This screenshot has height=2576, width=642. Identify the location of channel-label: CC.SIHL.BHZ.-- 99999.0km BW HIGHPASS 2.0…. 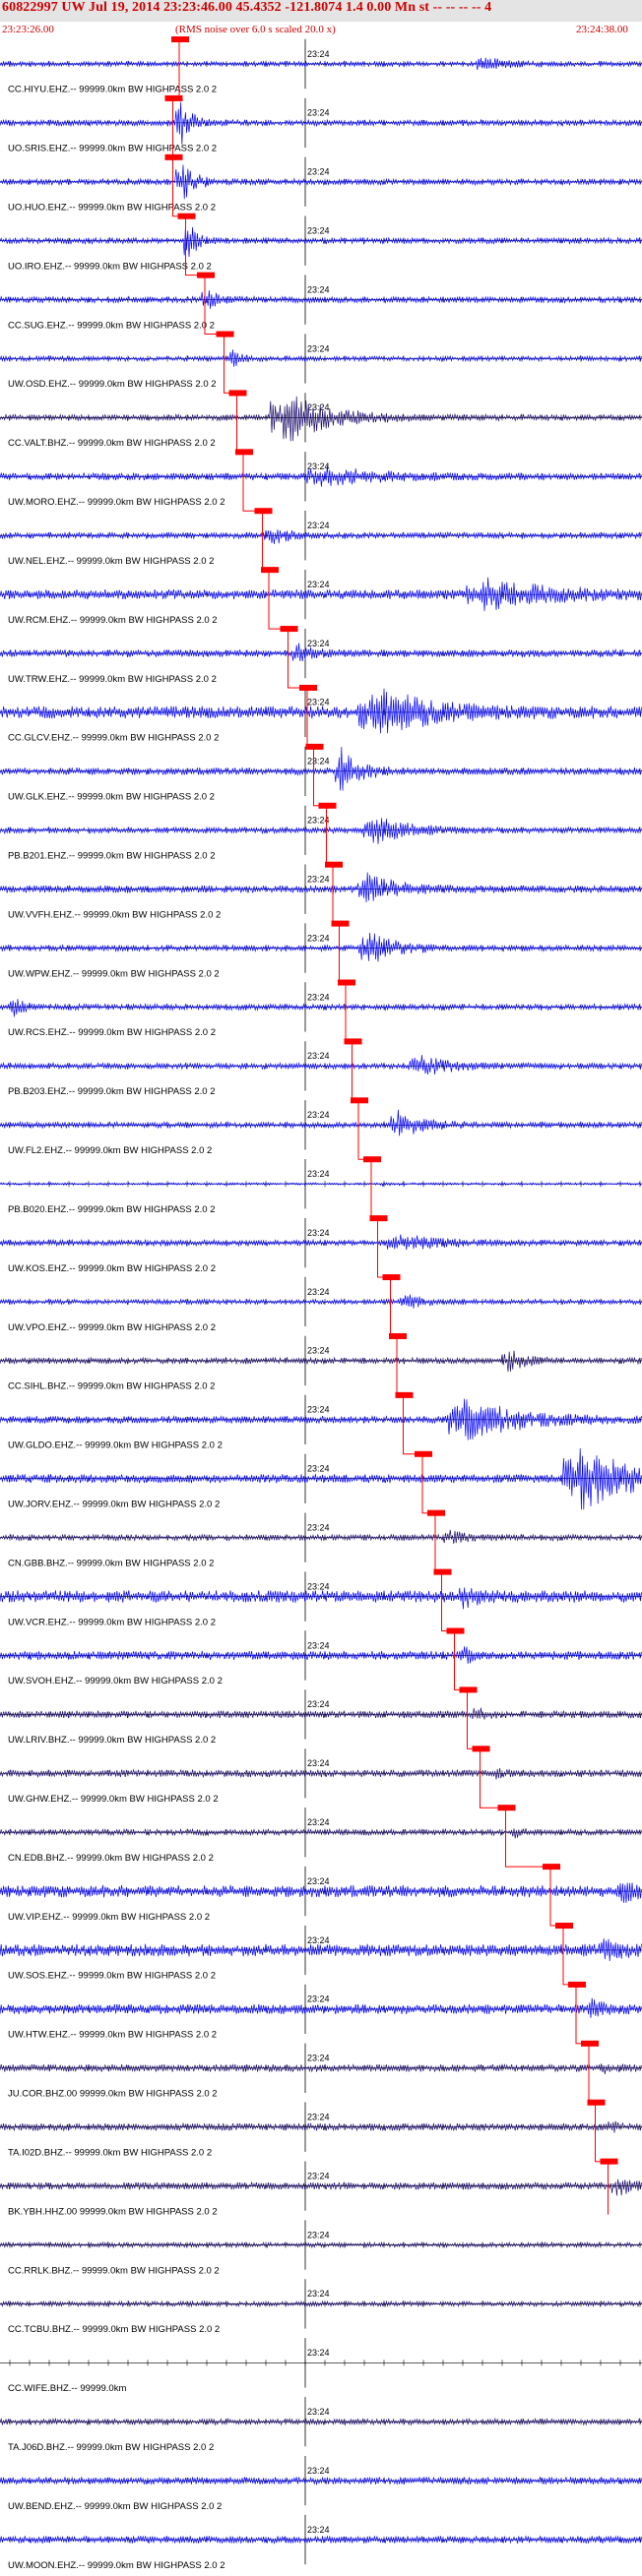
(111, 1386).